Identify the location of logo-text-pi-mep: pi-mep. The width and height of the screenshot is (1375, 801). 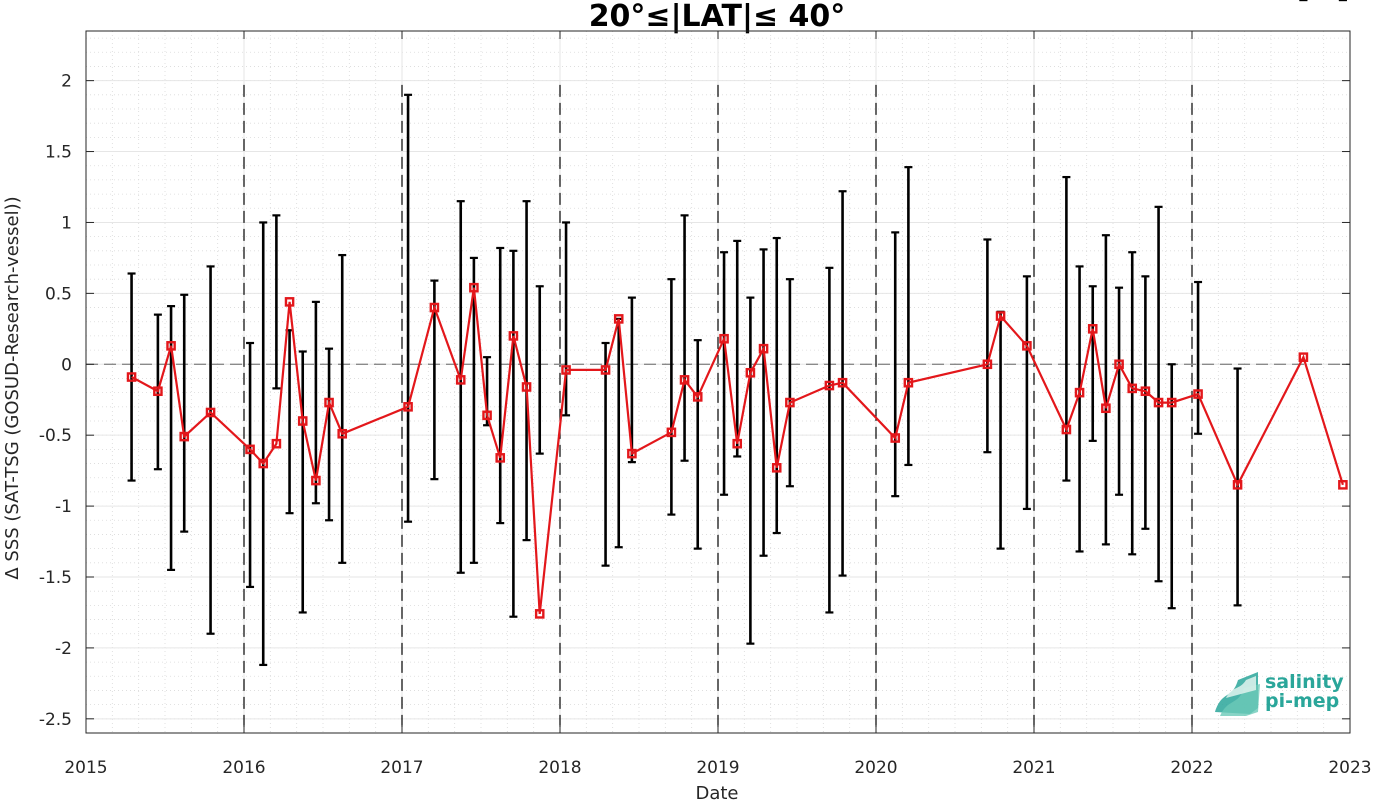
(1302, 701).